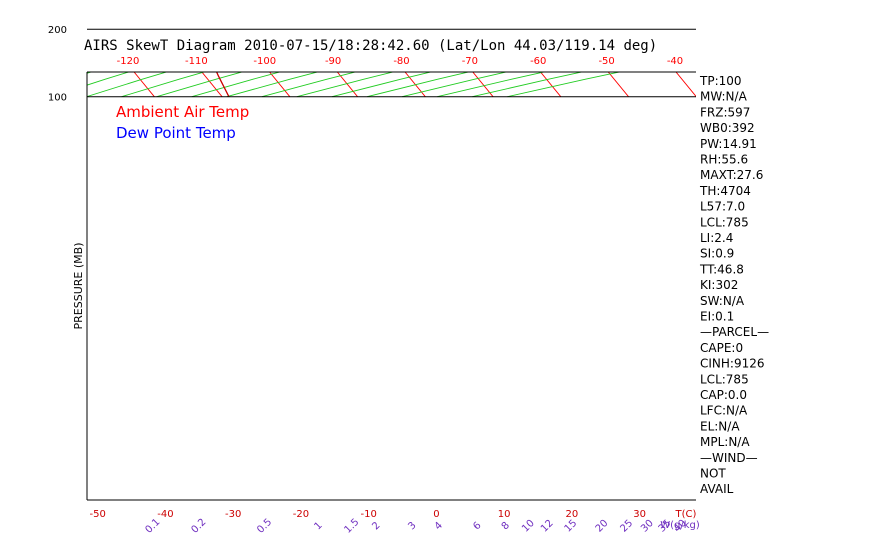 The image size is (870, 560). What do you see at coordinates (176, 133) in the screenshot?
I see `legend-dew-point-temp: Dew Point Temp` at bounding box center [176, 133].